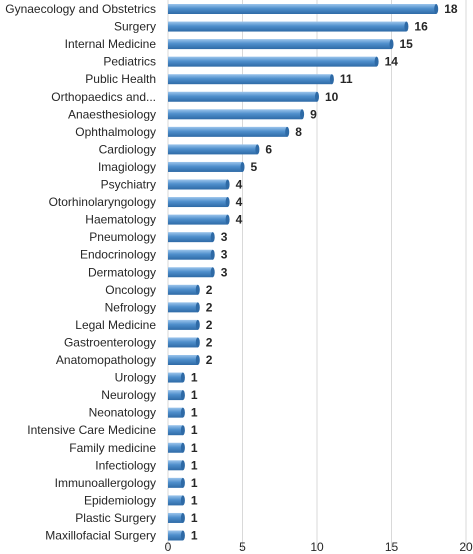 This screenshot has width=473, height=554. I want to click on category-label: Family medicine, so click(112, 448).